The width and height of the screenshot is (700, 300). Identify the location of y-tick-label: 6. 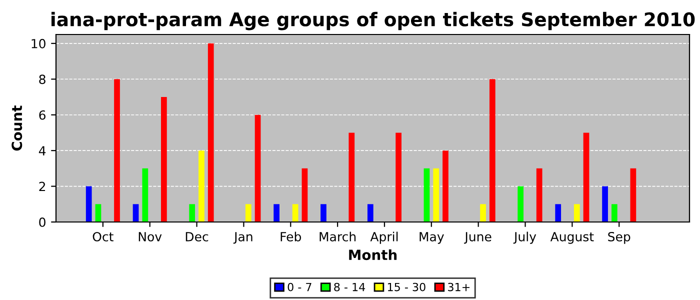
(42, 115).